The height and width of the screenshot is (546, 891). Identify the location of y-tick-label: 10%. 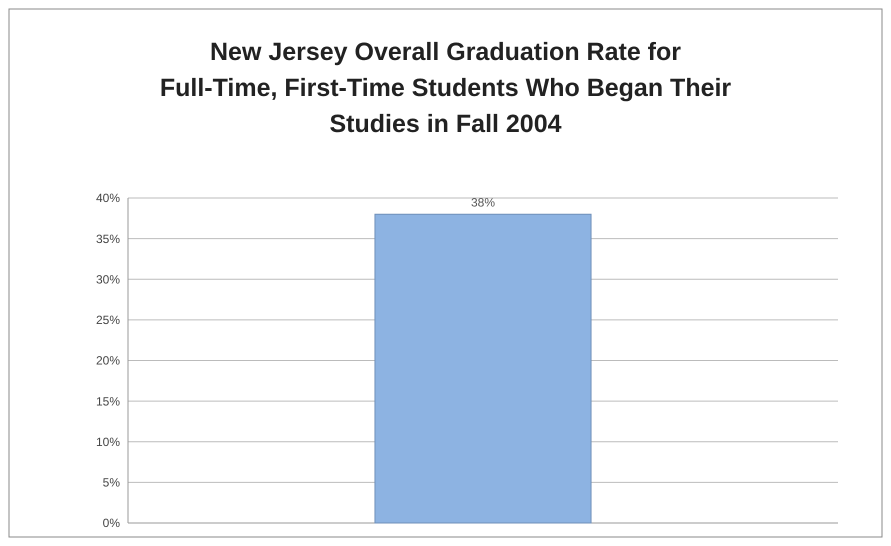
(108, 441).